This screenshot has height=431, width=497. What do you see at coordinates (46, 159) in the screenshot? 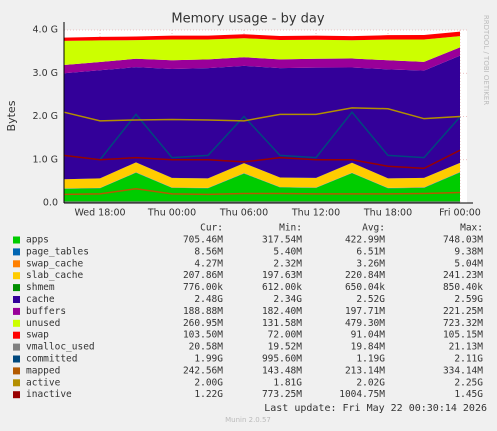
I see `y-tick-label: 1.0 G` at bounding box center [46, 159].